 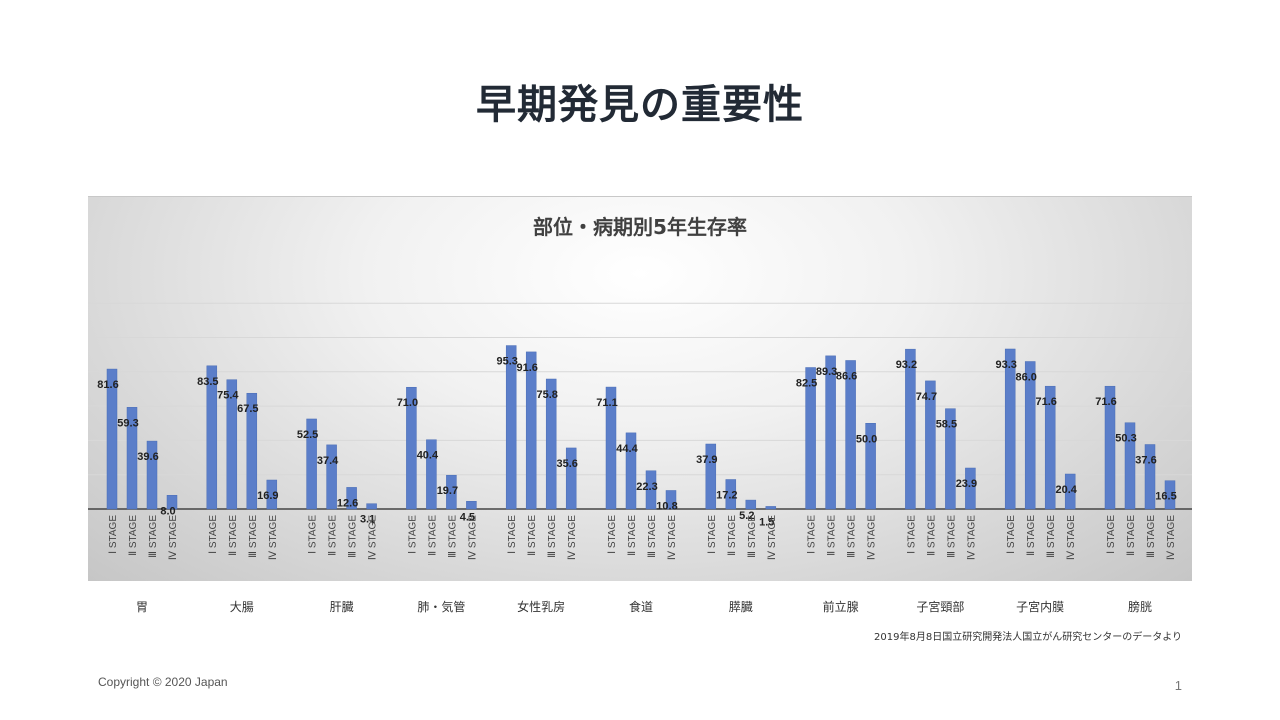 I want to click on data-label: 95.3, so click(x=506, y=362).